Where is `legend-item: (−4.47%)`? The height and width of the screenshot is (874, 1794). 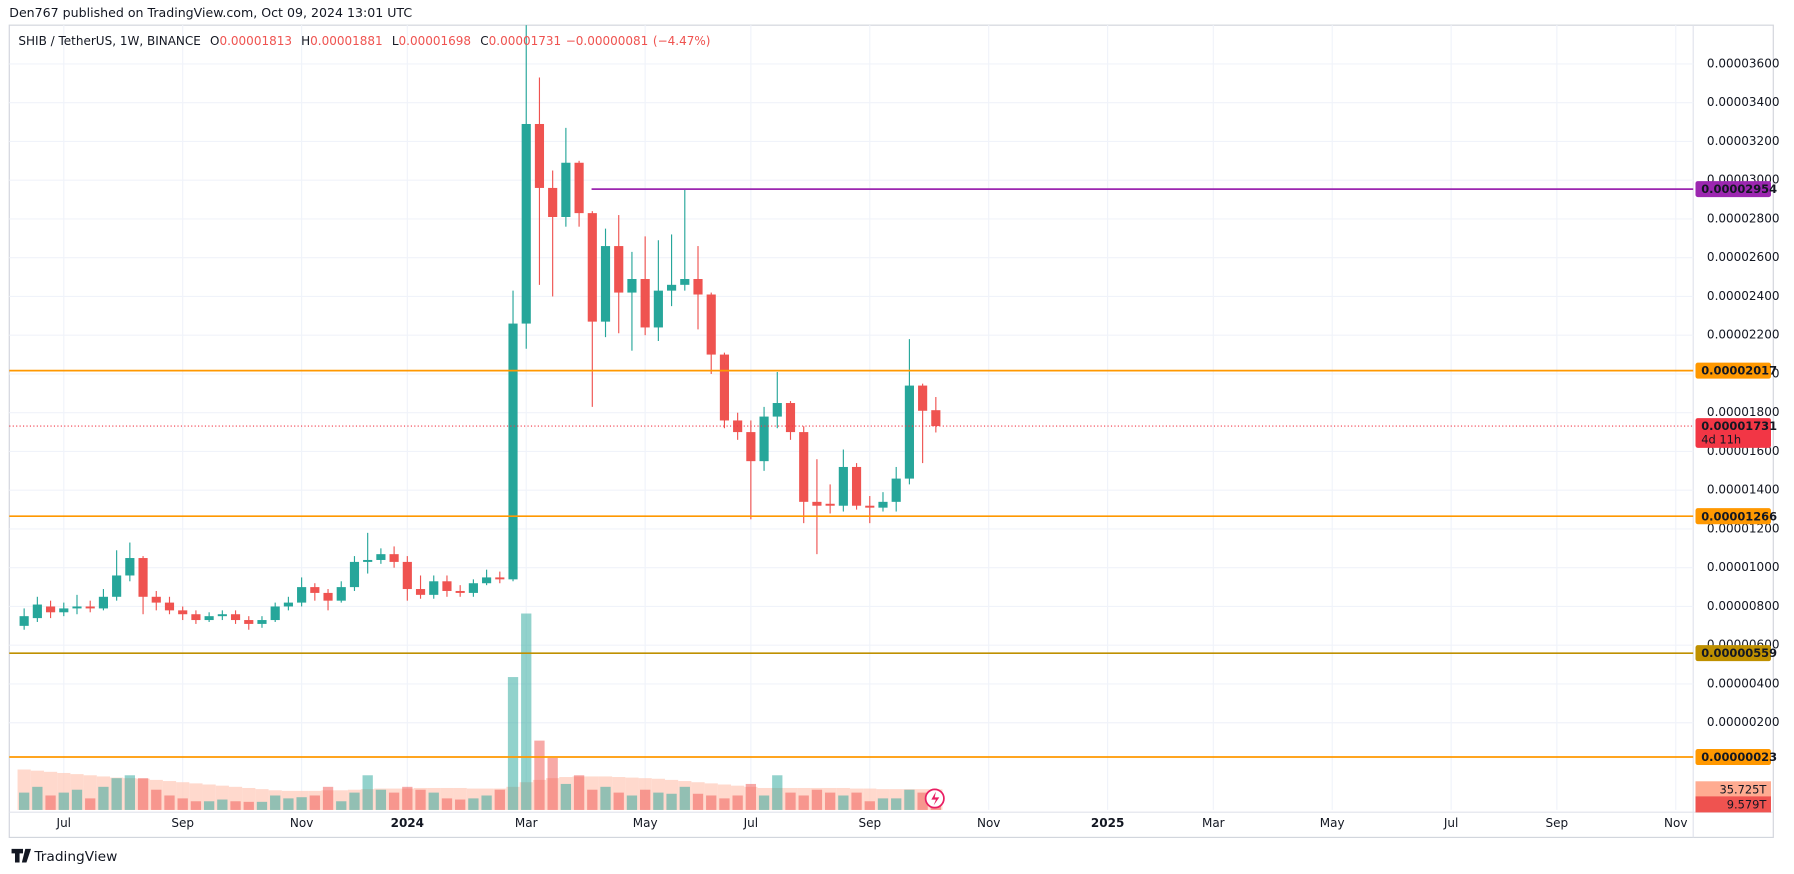
legend-item: (−4.47%) is located at coordinates (682, 41).